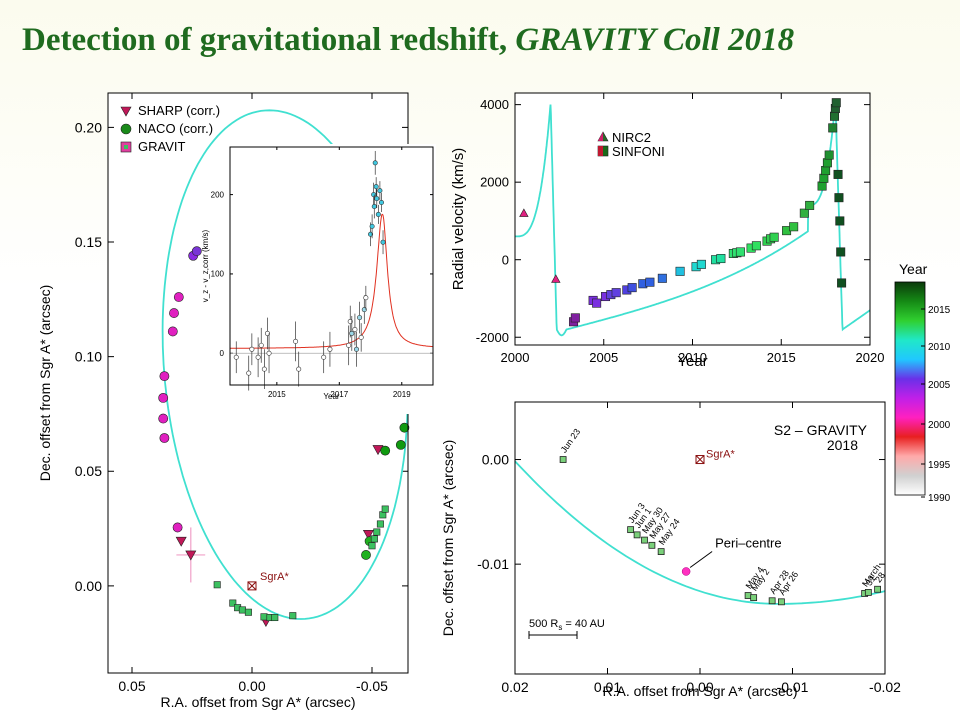  I want to click on gravity-point-label: 28, so click(880, 577).